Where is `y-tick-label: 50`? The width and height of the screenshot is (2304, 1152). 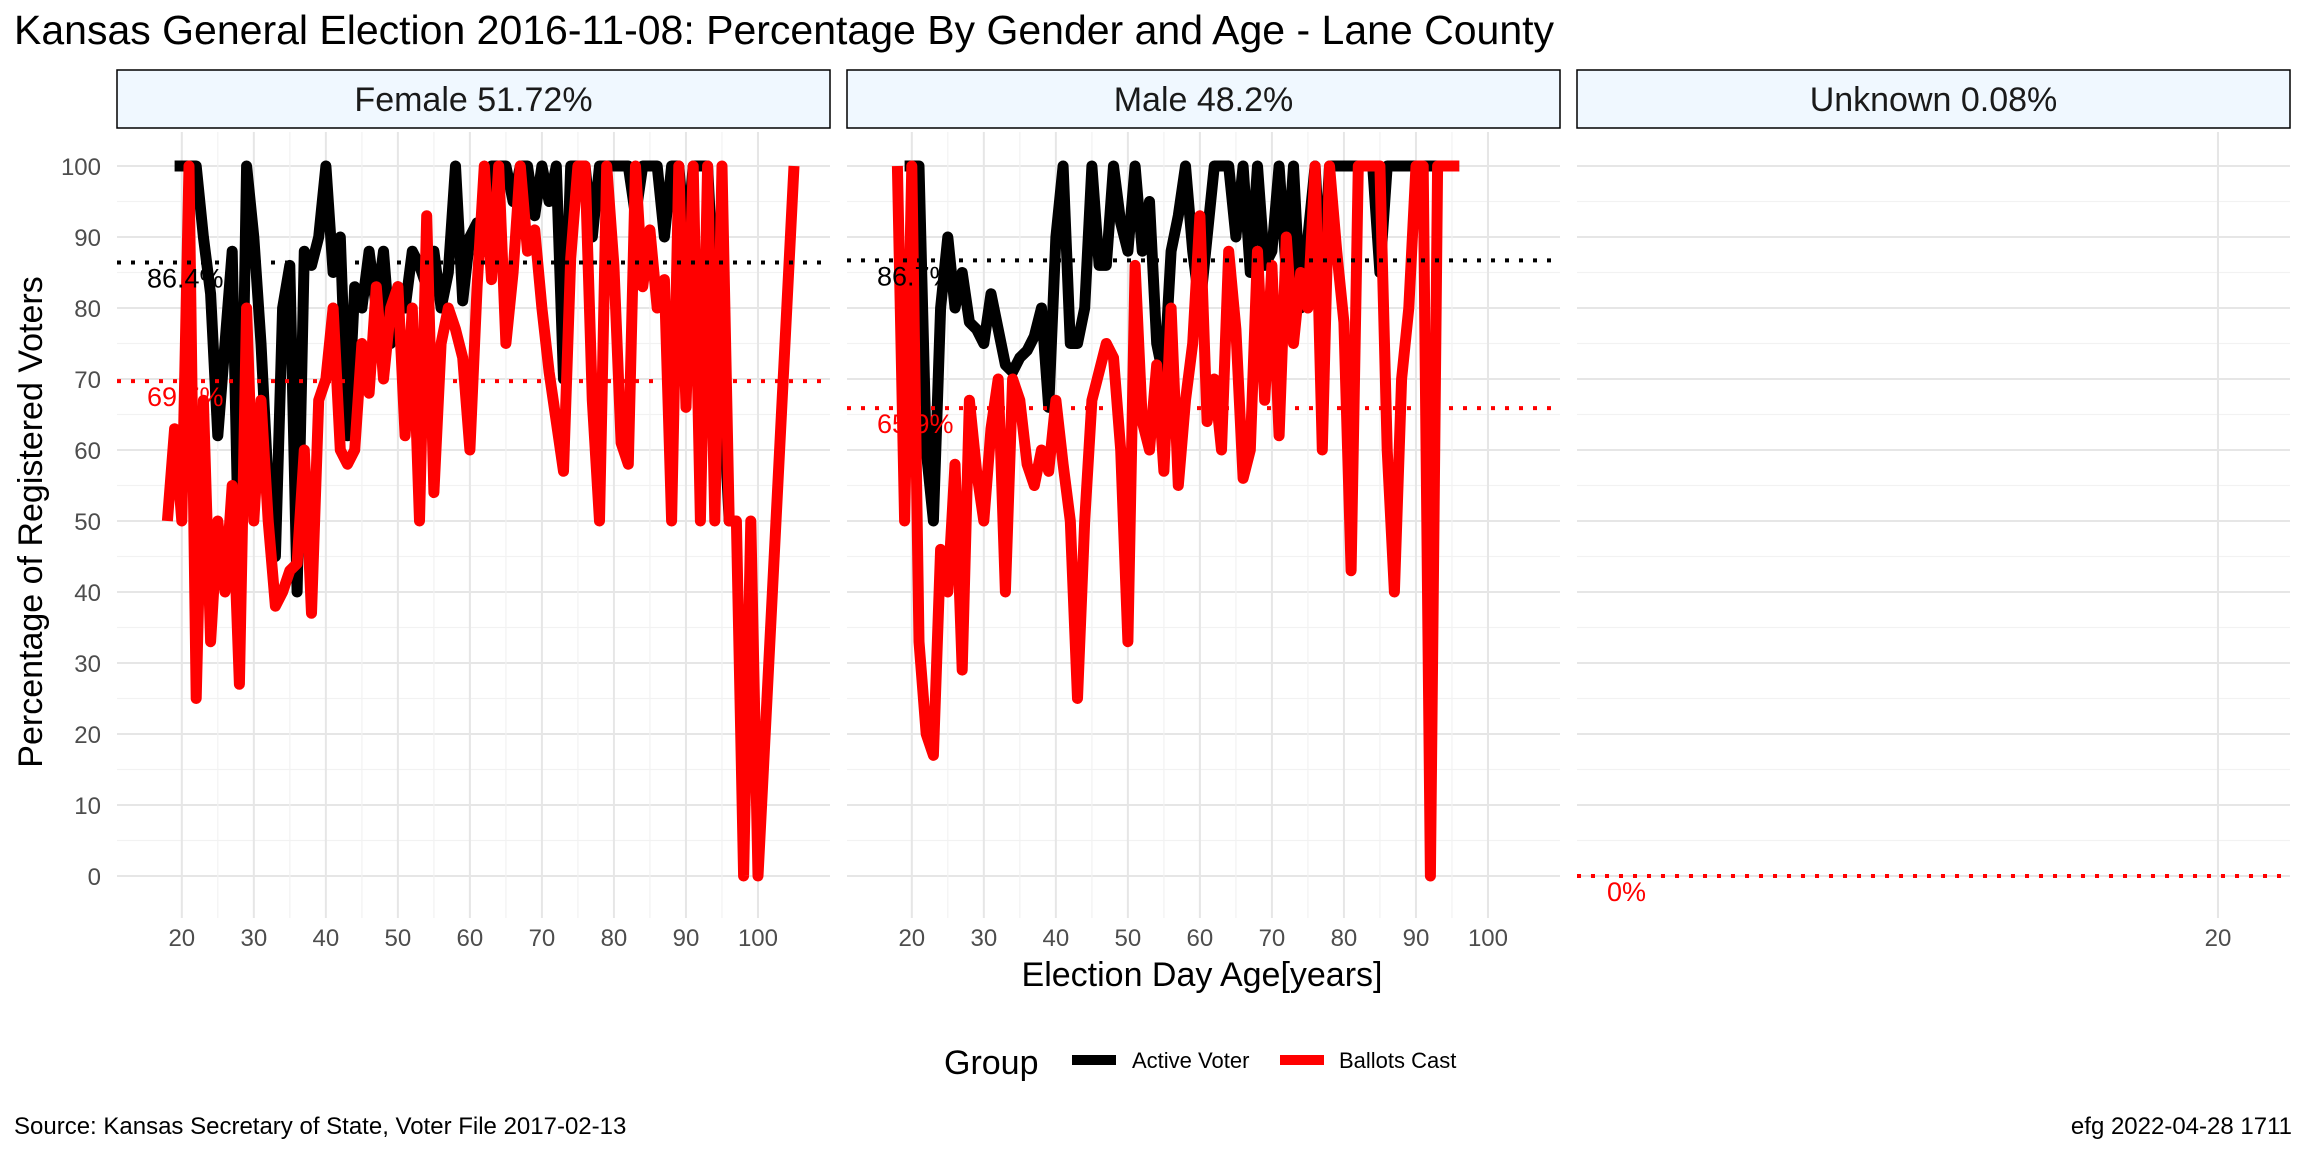
y-tick-label: 50 is located at coordinates (87, 522).